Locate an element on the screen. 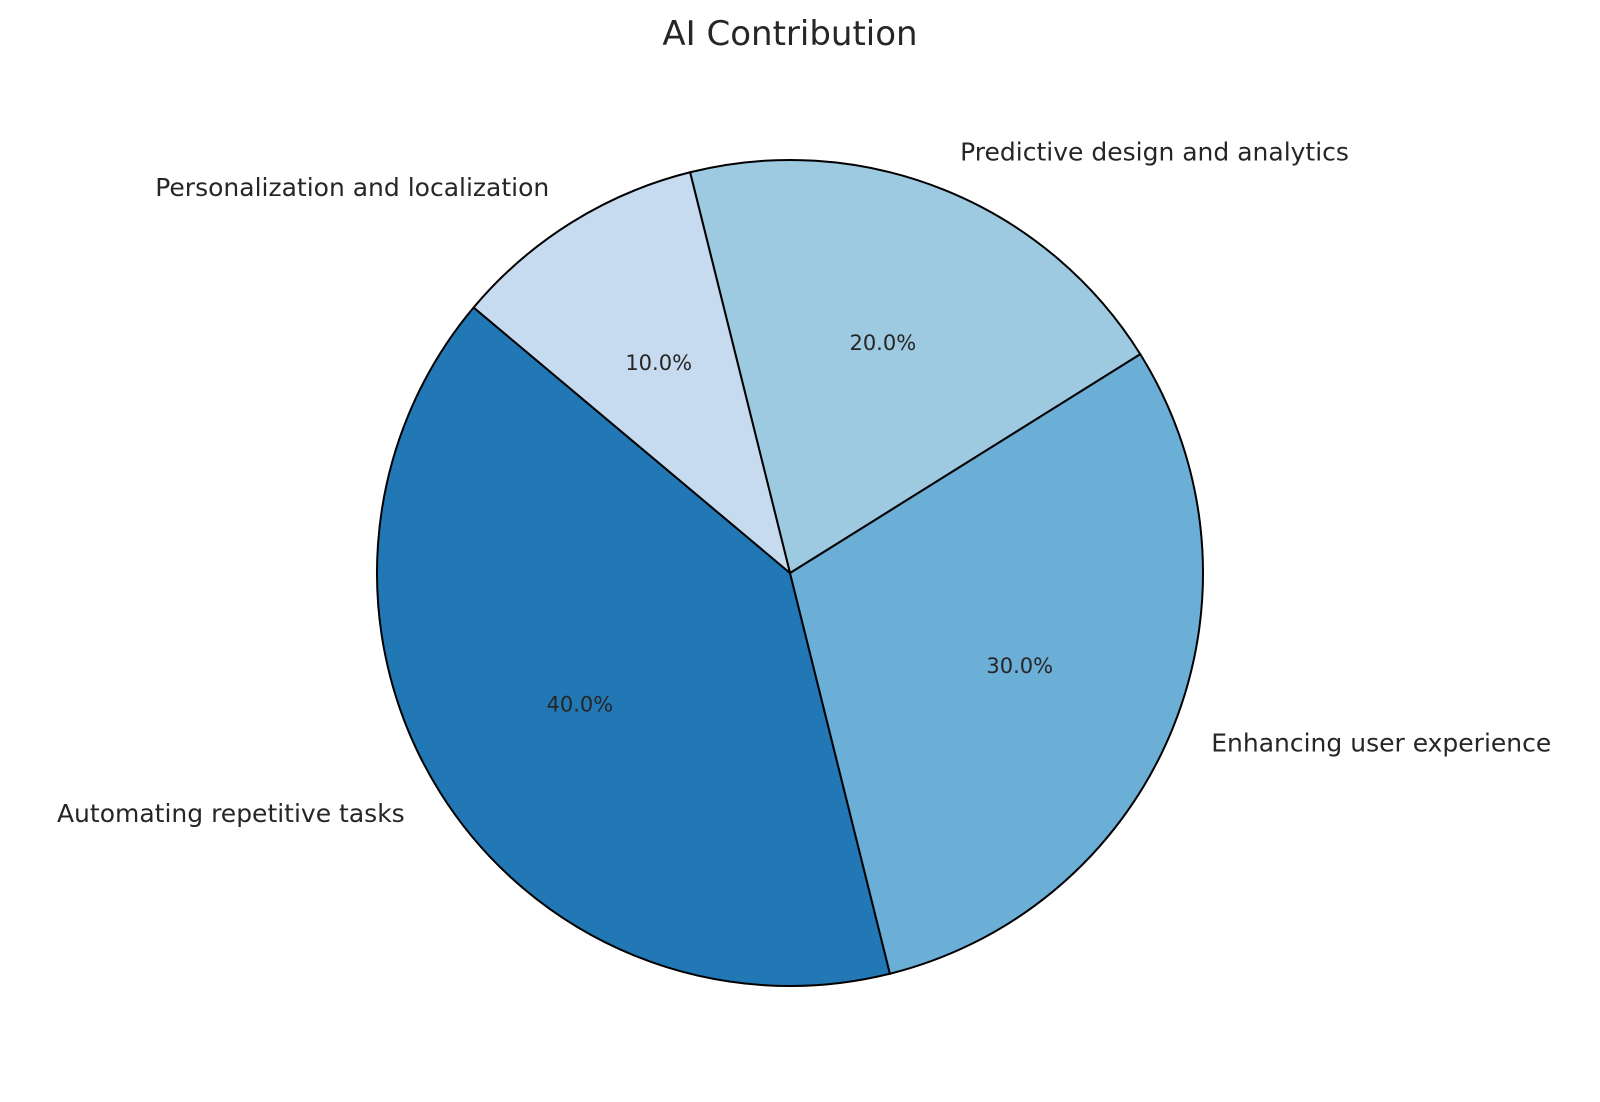 This screenshot has width=1600, height=1102. chart-title: AI Contribution is located at coordinates (789, 34).